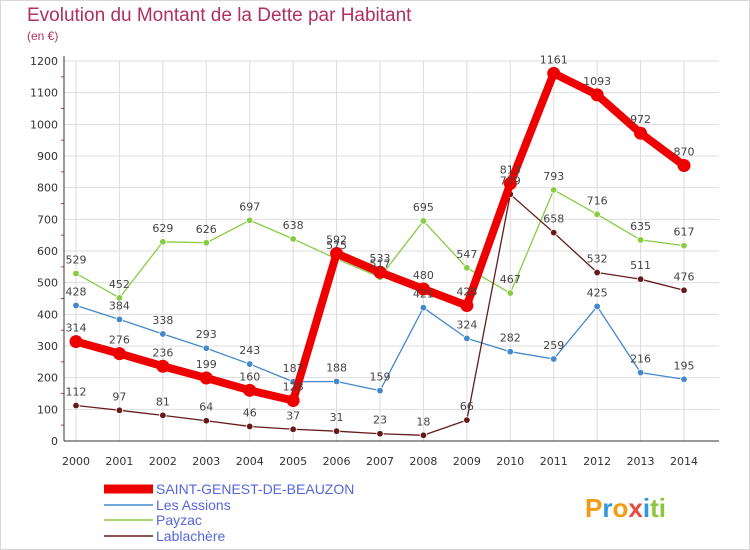 The width and height of the screenshot is (750, 550). Describe the element at coordinates (510, 461) in the screenshot. I see `x-tick-label: 2010` at that location.